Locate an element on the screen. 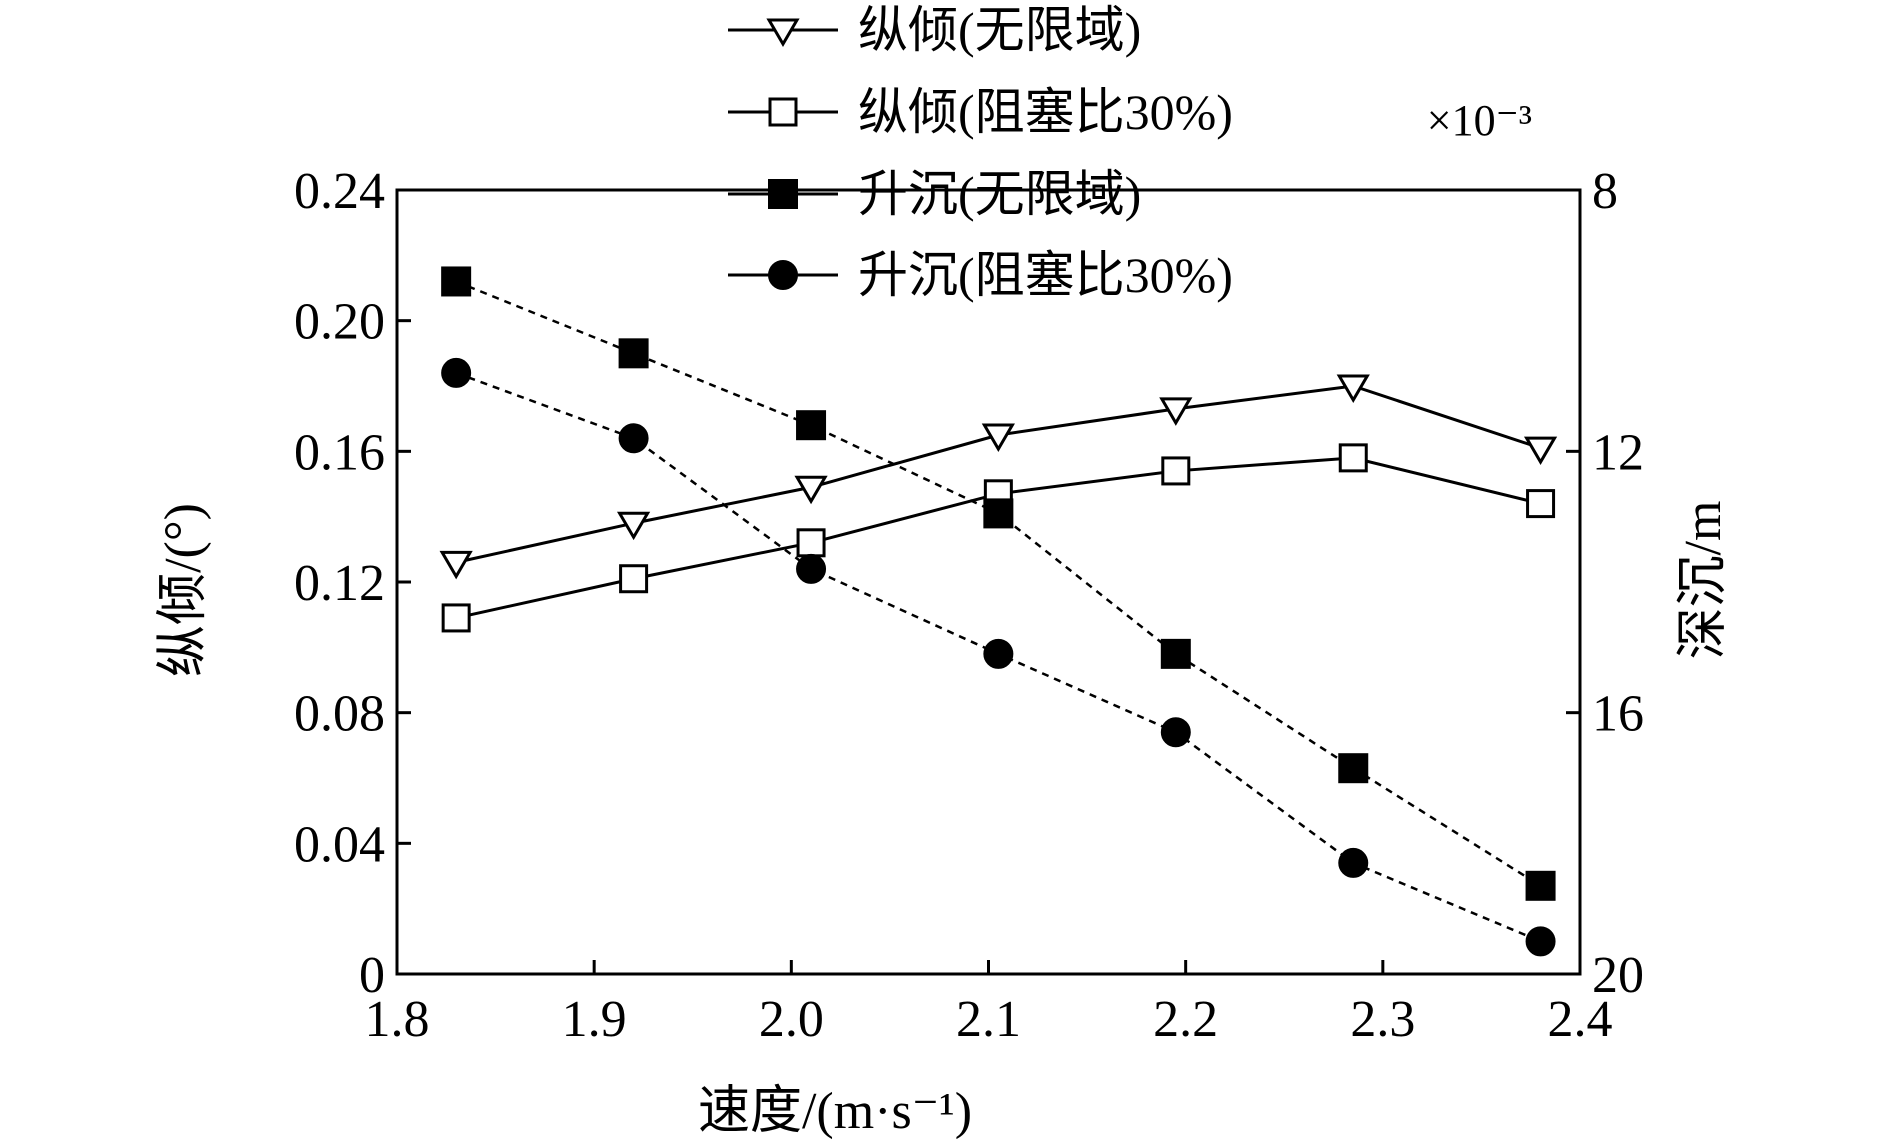  x-tick-label: 2.4 is located at coordinates (1580, 1019).